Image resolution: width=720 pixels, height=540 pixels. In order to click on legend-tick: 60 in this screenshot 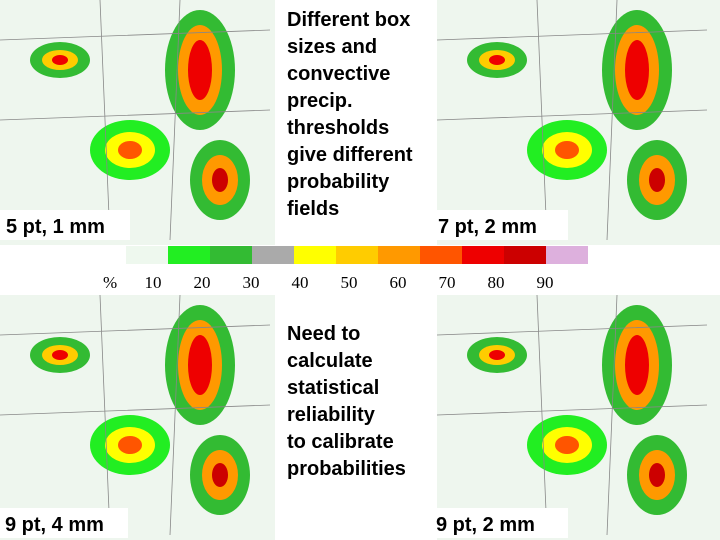, I will do `click(398, 282)`.